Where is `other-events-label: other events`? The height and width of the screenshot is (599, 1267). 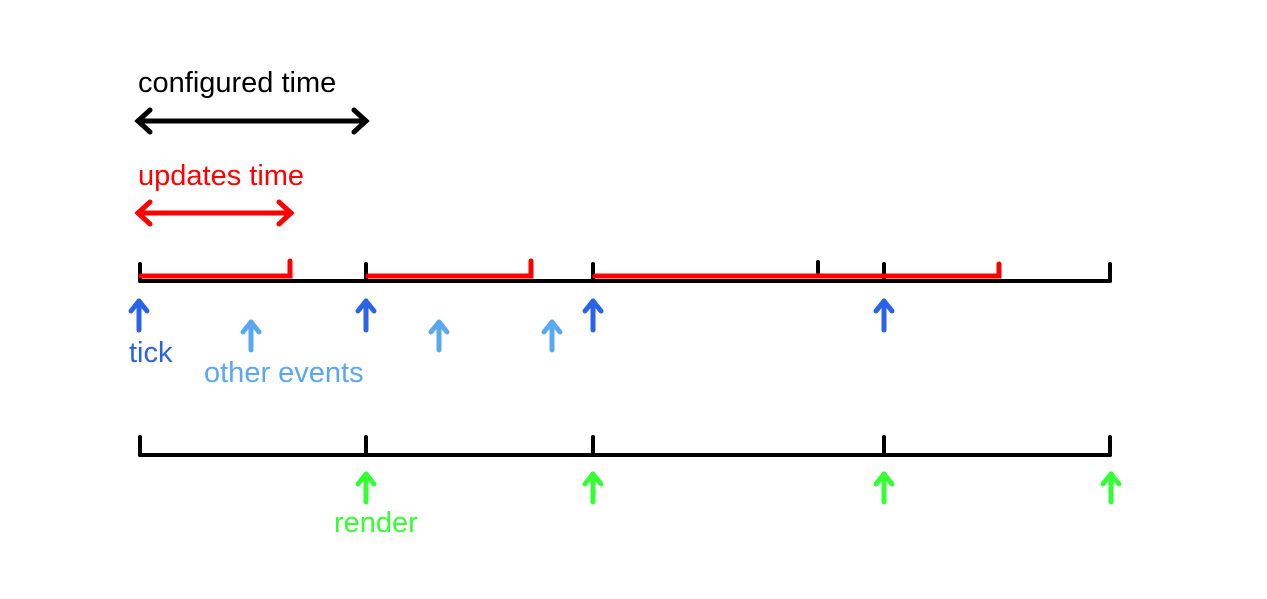
other-events-label: other events is located at coordinates (284, 373).